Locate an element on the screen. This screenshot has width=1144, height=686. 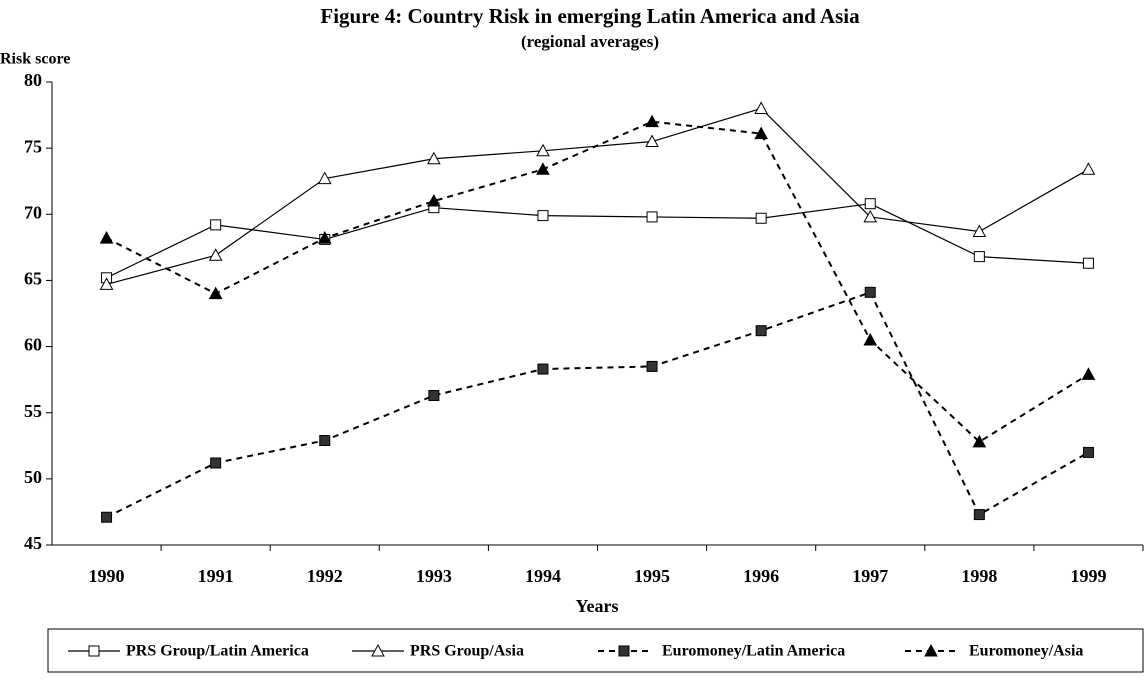
x-tick-label: 1992 is located at coordinates (325, 576).